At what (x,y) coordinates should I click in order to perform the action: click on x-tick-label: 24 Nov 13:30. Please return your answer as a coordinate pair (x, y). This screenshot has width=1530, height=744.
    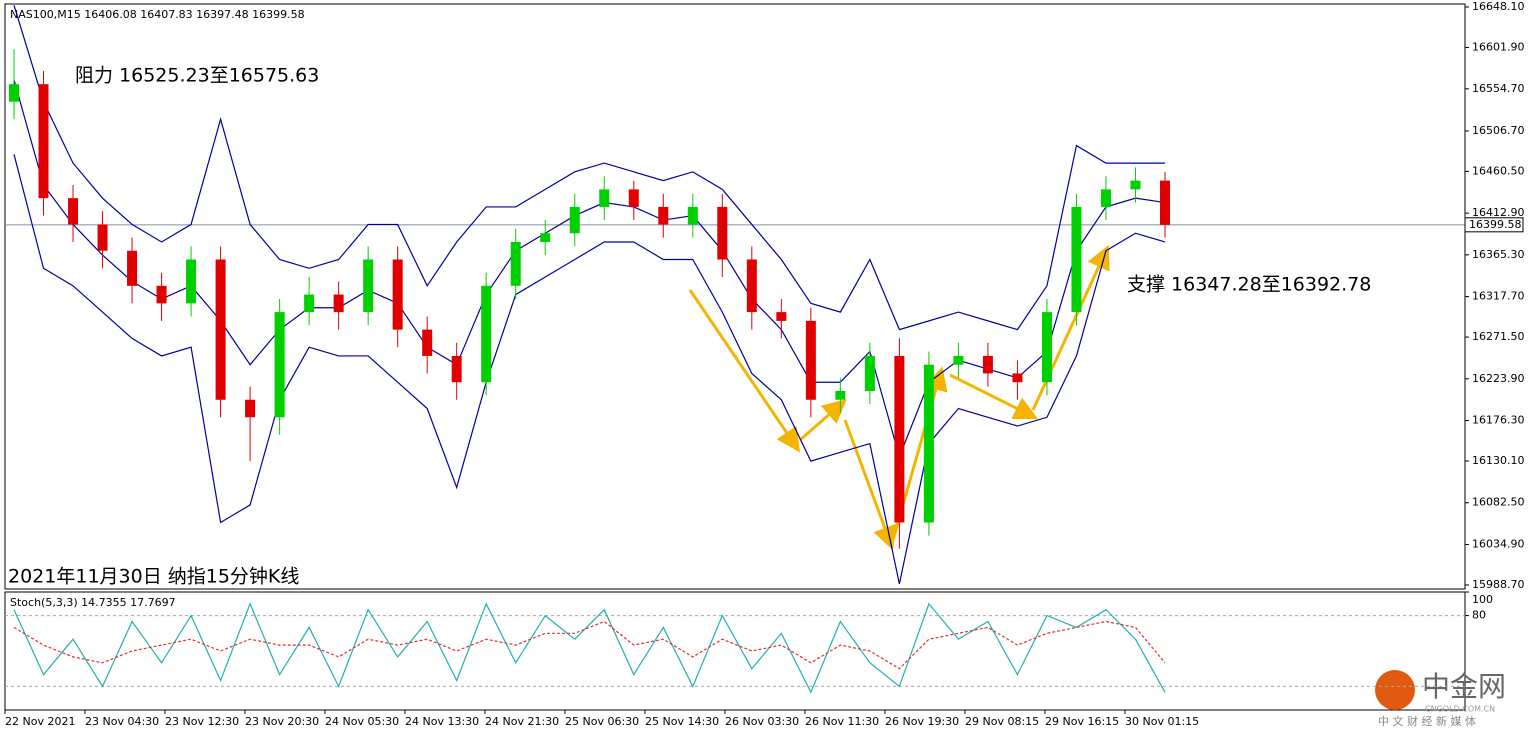
    Looking at the image, I should click on (442, 721).